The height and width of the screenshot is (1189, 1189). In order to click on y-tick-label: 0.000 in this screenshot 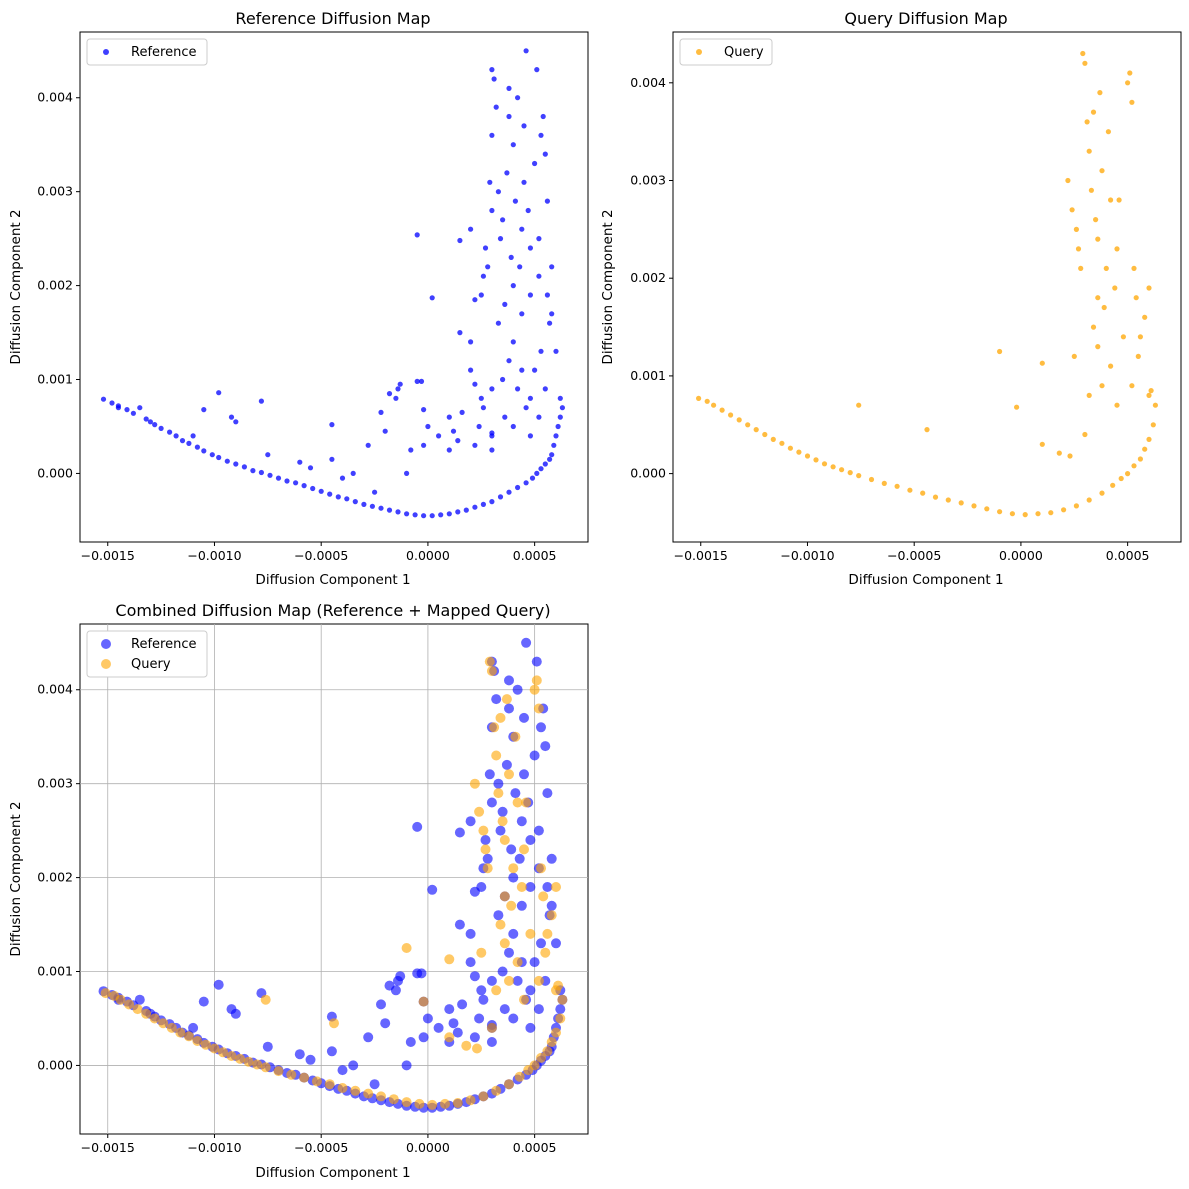, I will do `click(55, 1064)`.